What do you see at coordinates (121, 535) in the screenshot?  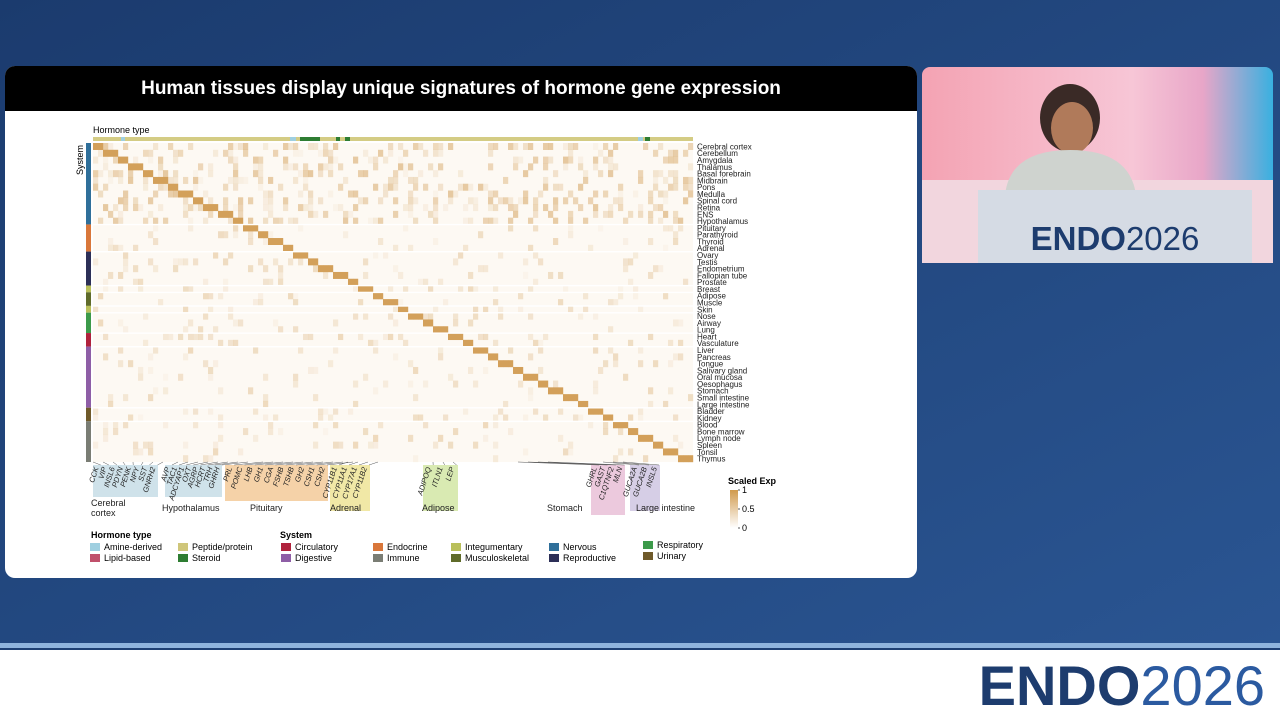 I see `legend-title: Hormone type` at bounding box center [121, 535].